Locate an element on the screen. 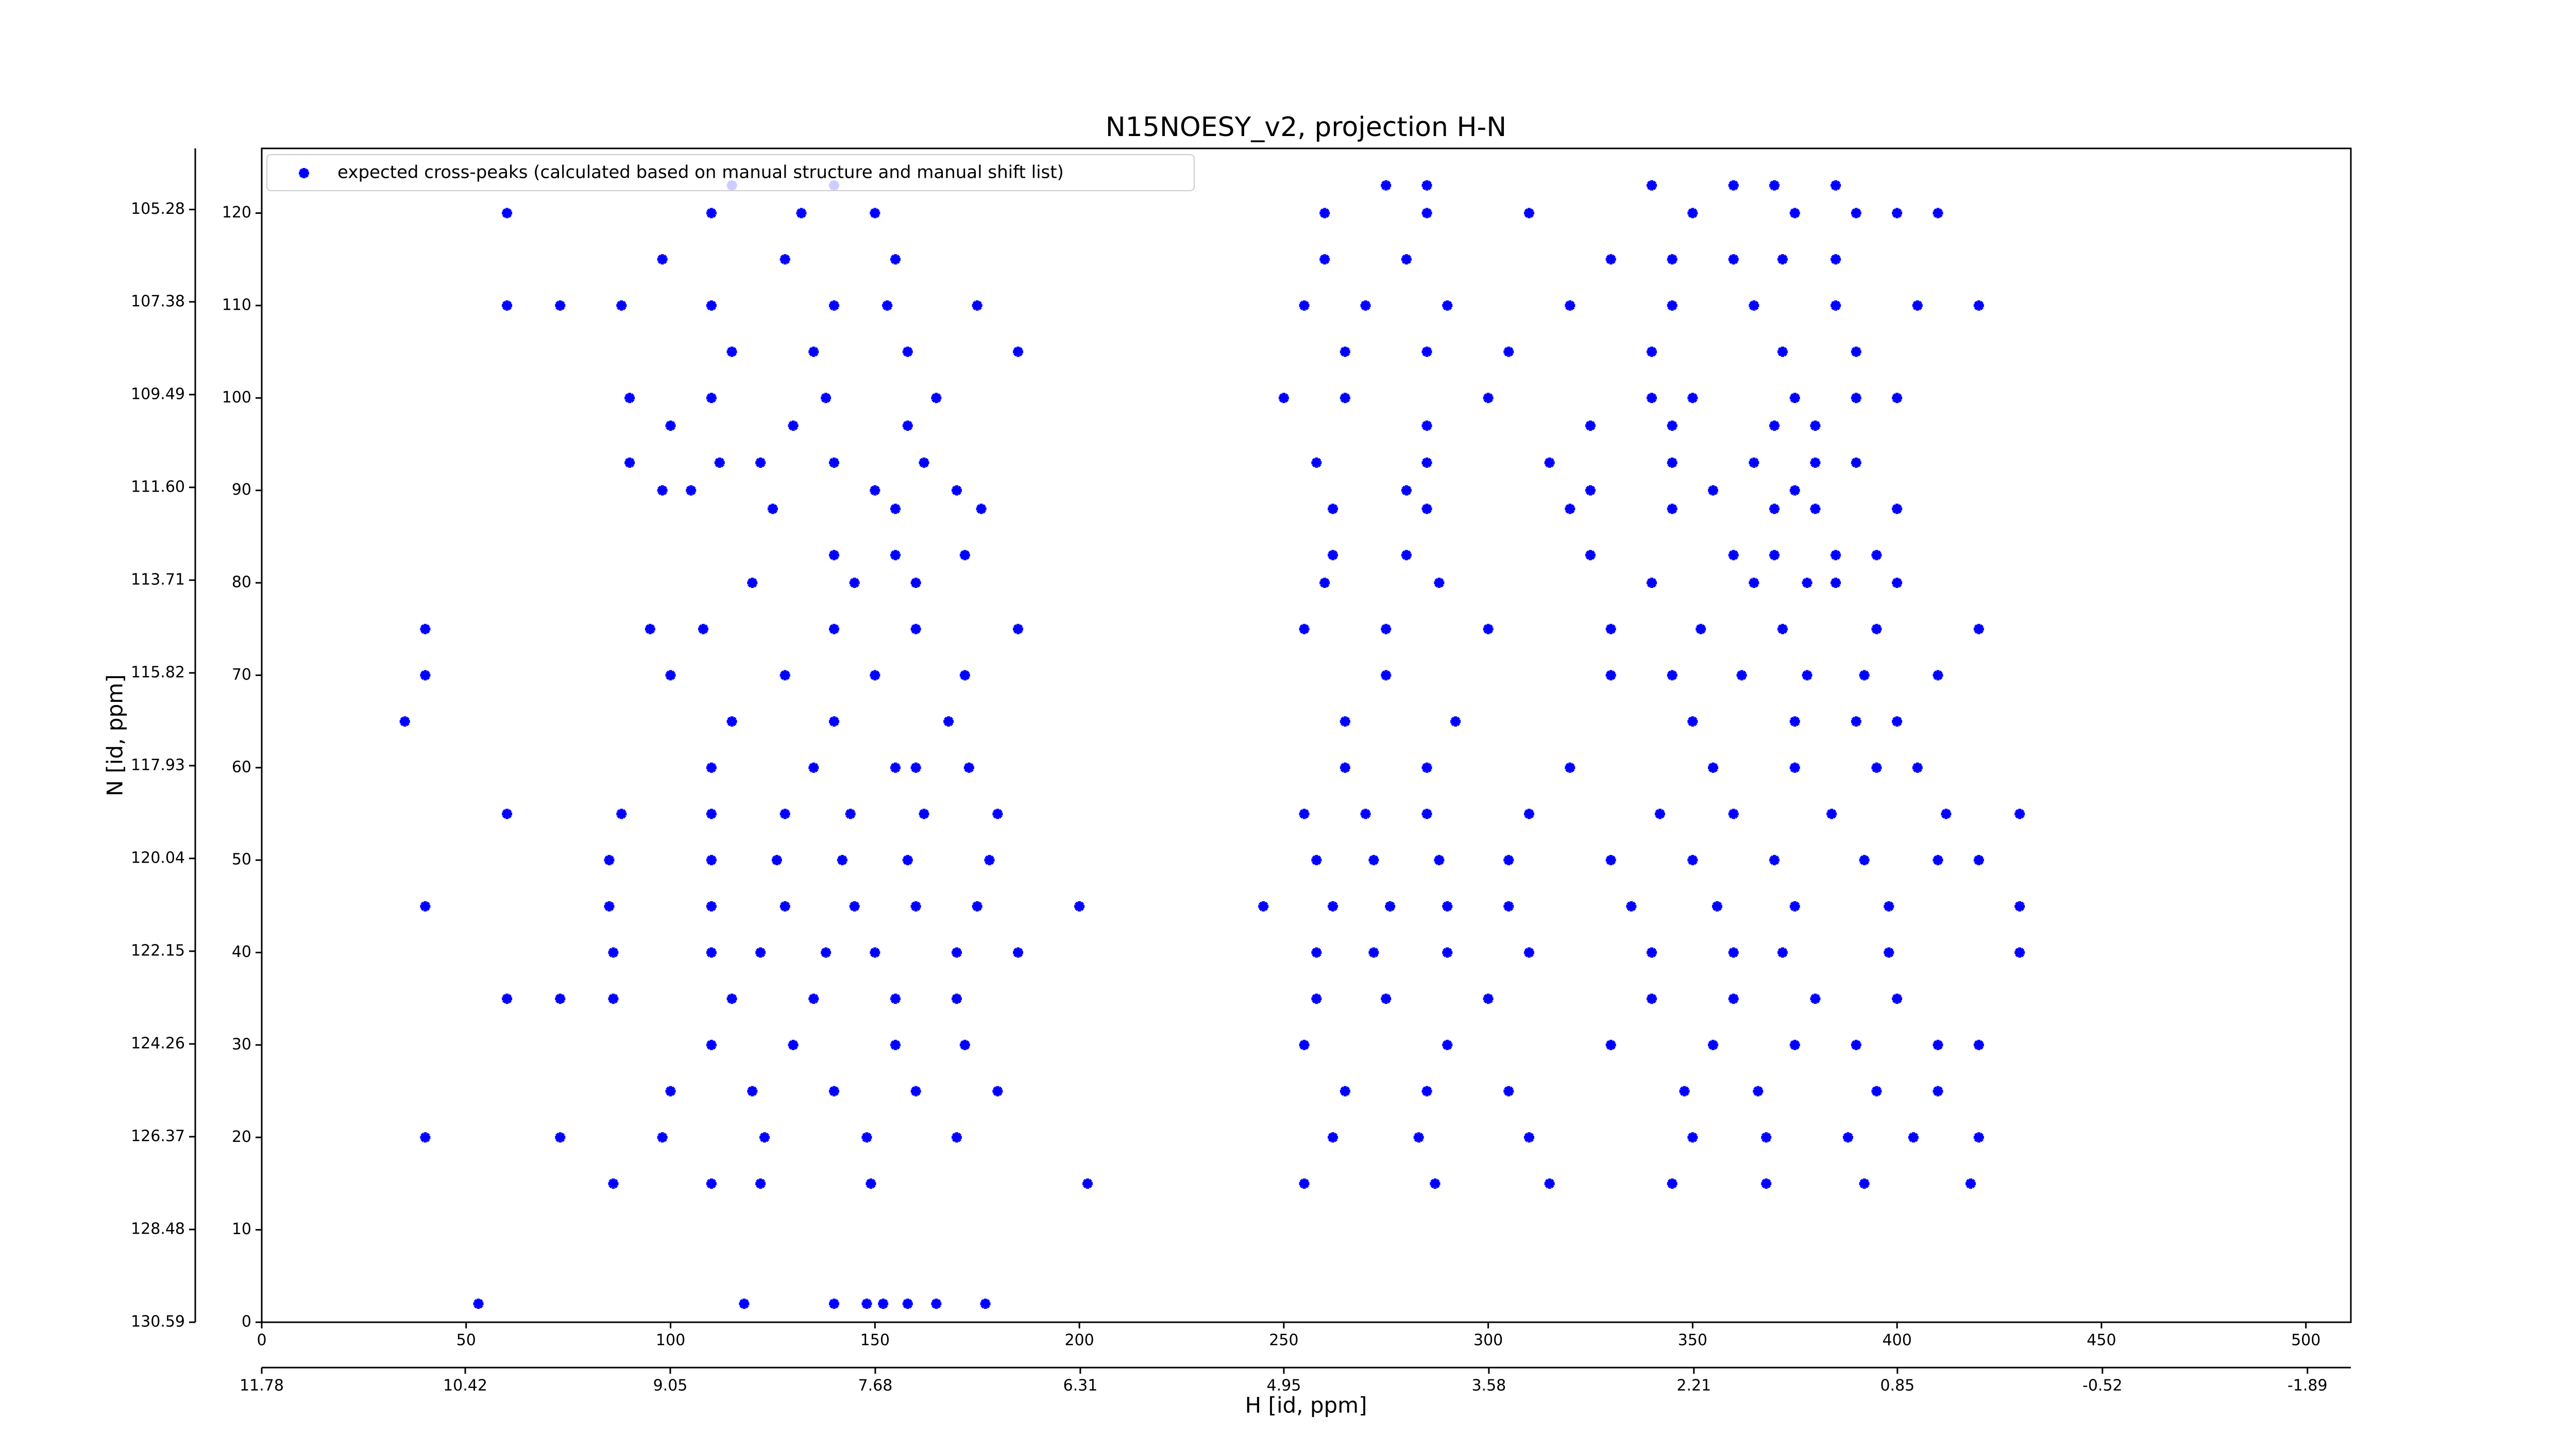 The width and height of the screenshot is (2576, 1449). x2-tick-label: -1.89 is located at coordinates (2307, 1386).